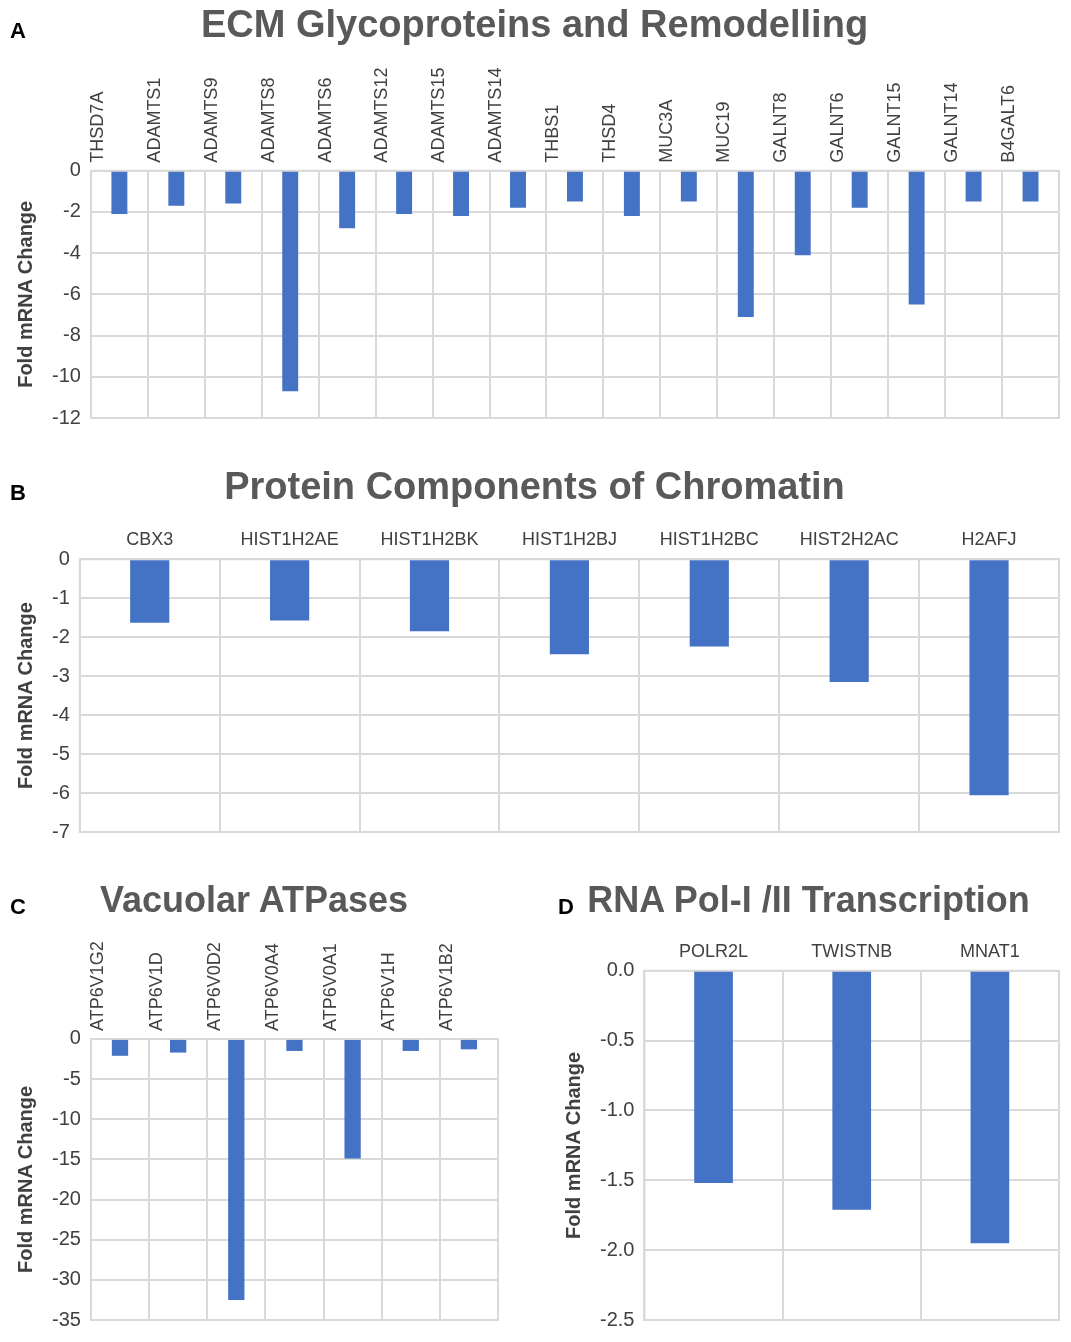  Describe the element at coordinates (709, 539) in the screenshot. I see `x-tick-label: HIST1H2BC` at that location.